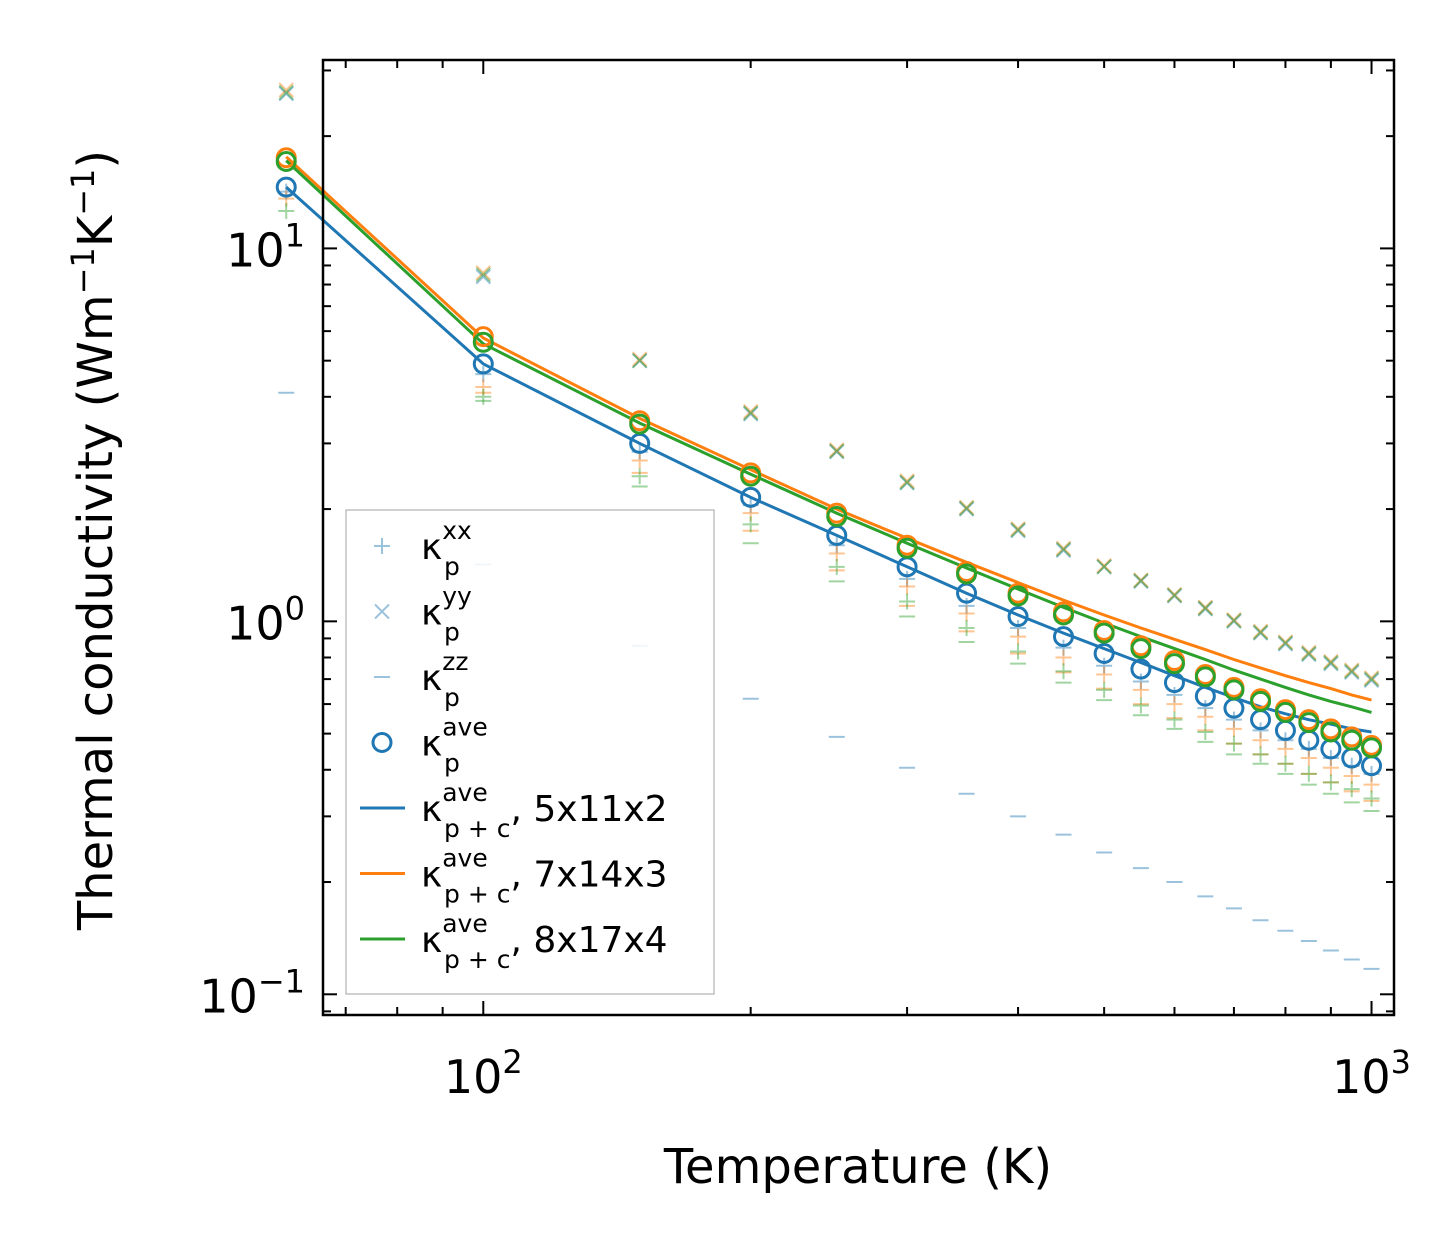 The image size is (1454, 1254). I want to click on y-title-exp1: −1, so click(83, 270).